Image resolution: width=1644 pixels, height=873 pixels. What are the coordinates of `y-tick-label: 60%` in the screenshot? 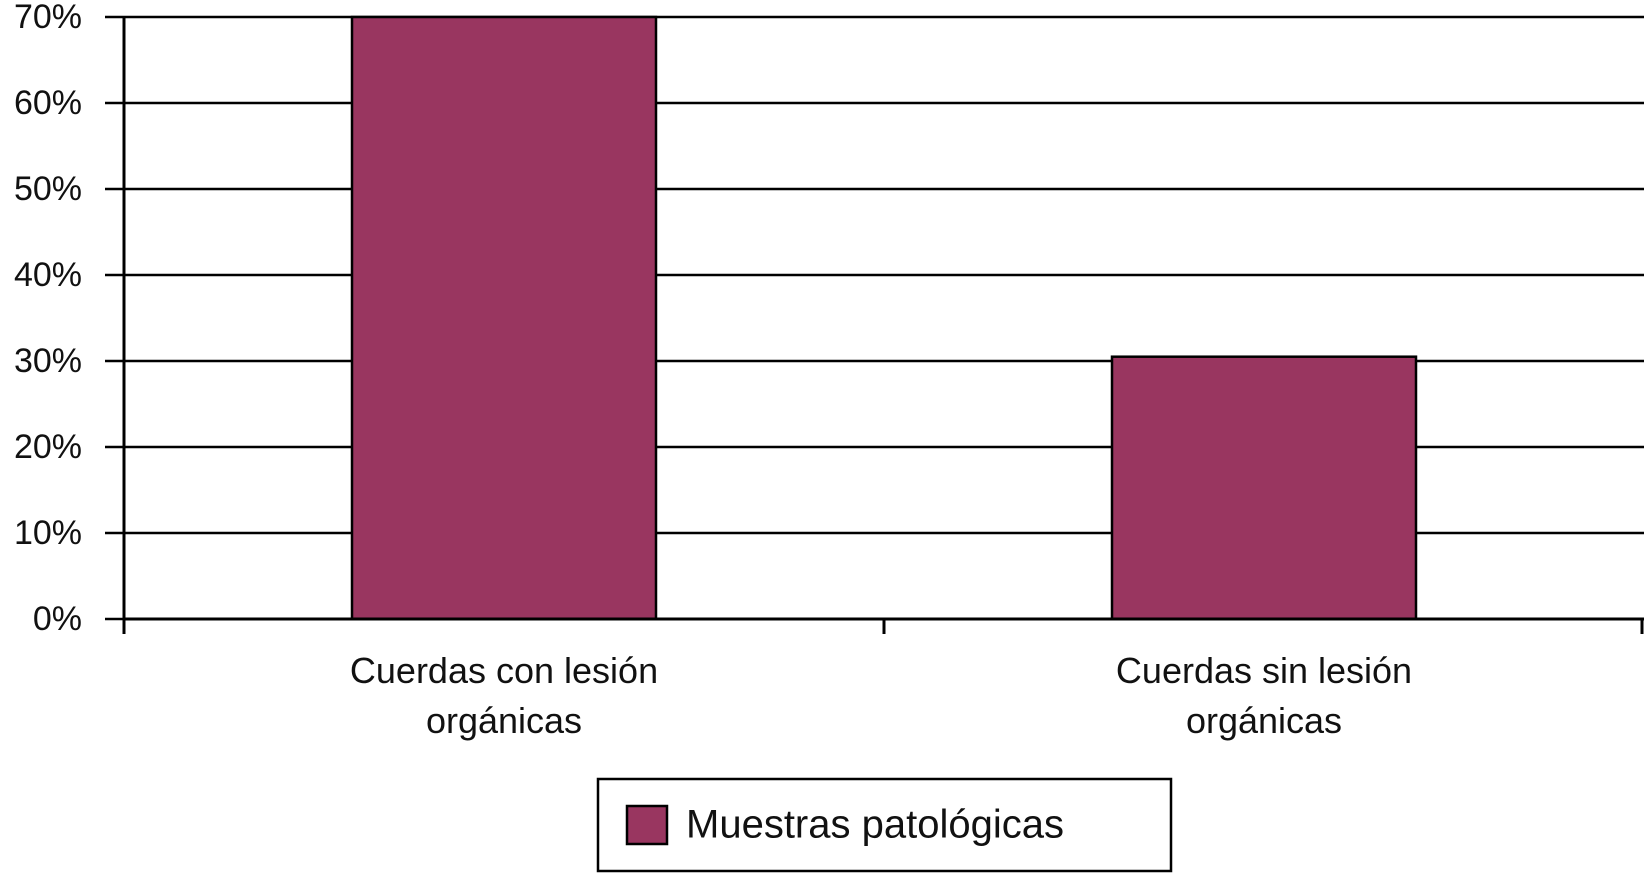 It's located at (48, 103).